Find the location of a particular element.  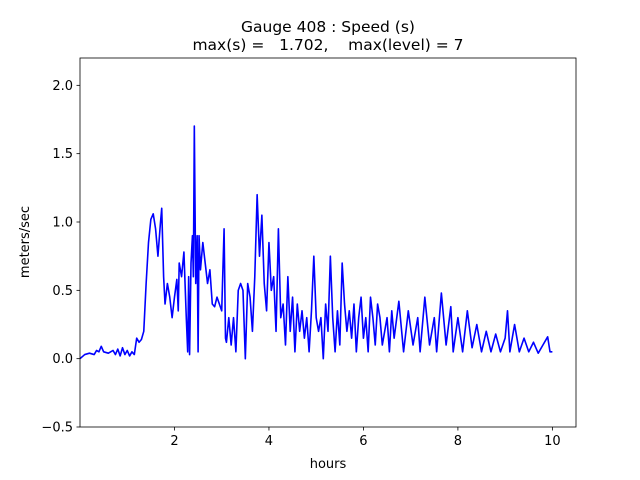

x-tick-label: 10 is located at coordinates (552, 441).